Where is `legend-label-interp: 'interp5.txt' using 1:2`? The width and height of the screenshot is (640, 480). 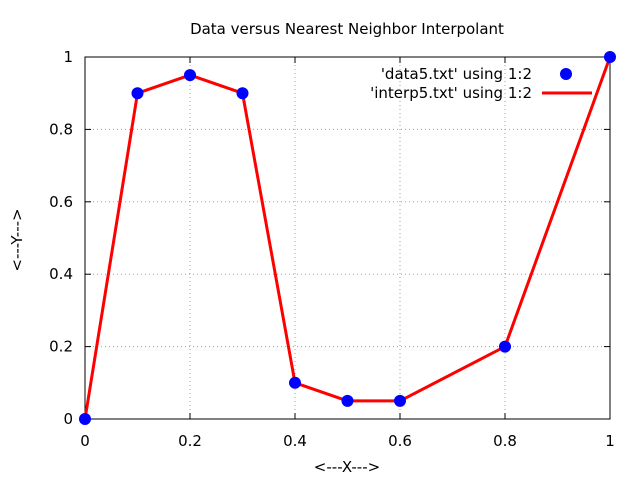 legend-label-interp: 'interp5.txt' using 1:2 is located at coordinates (451, 93).